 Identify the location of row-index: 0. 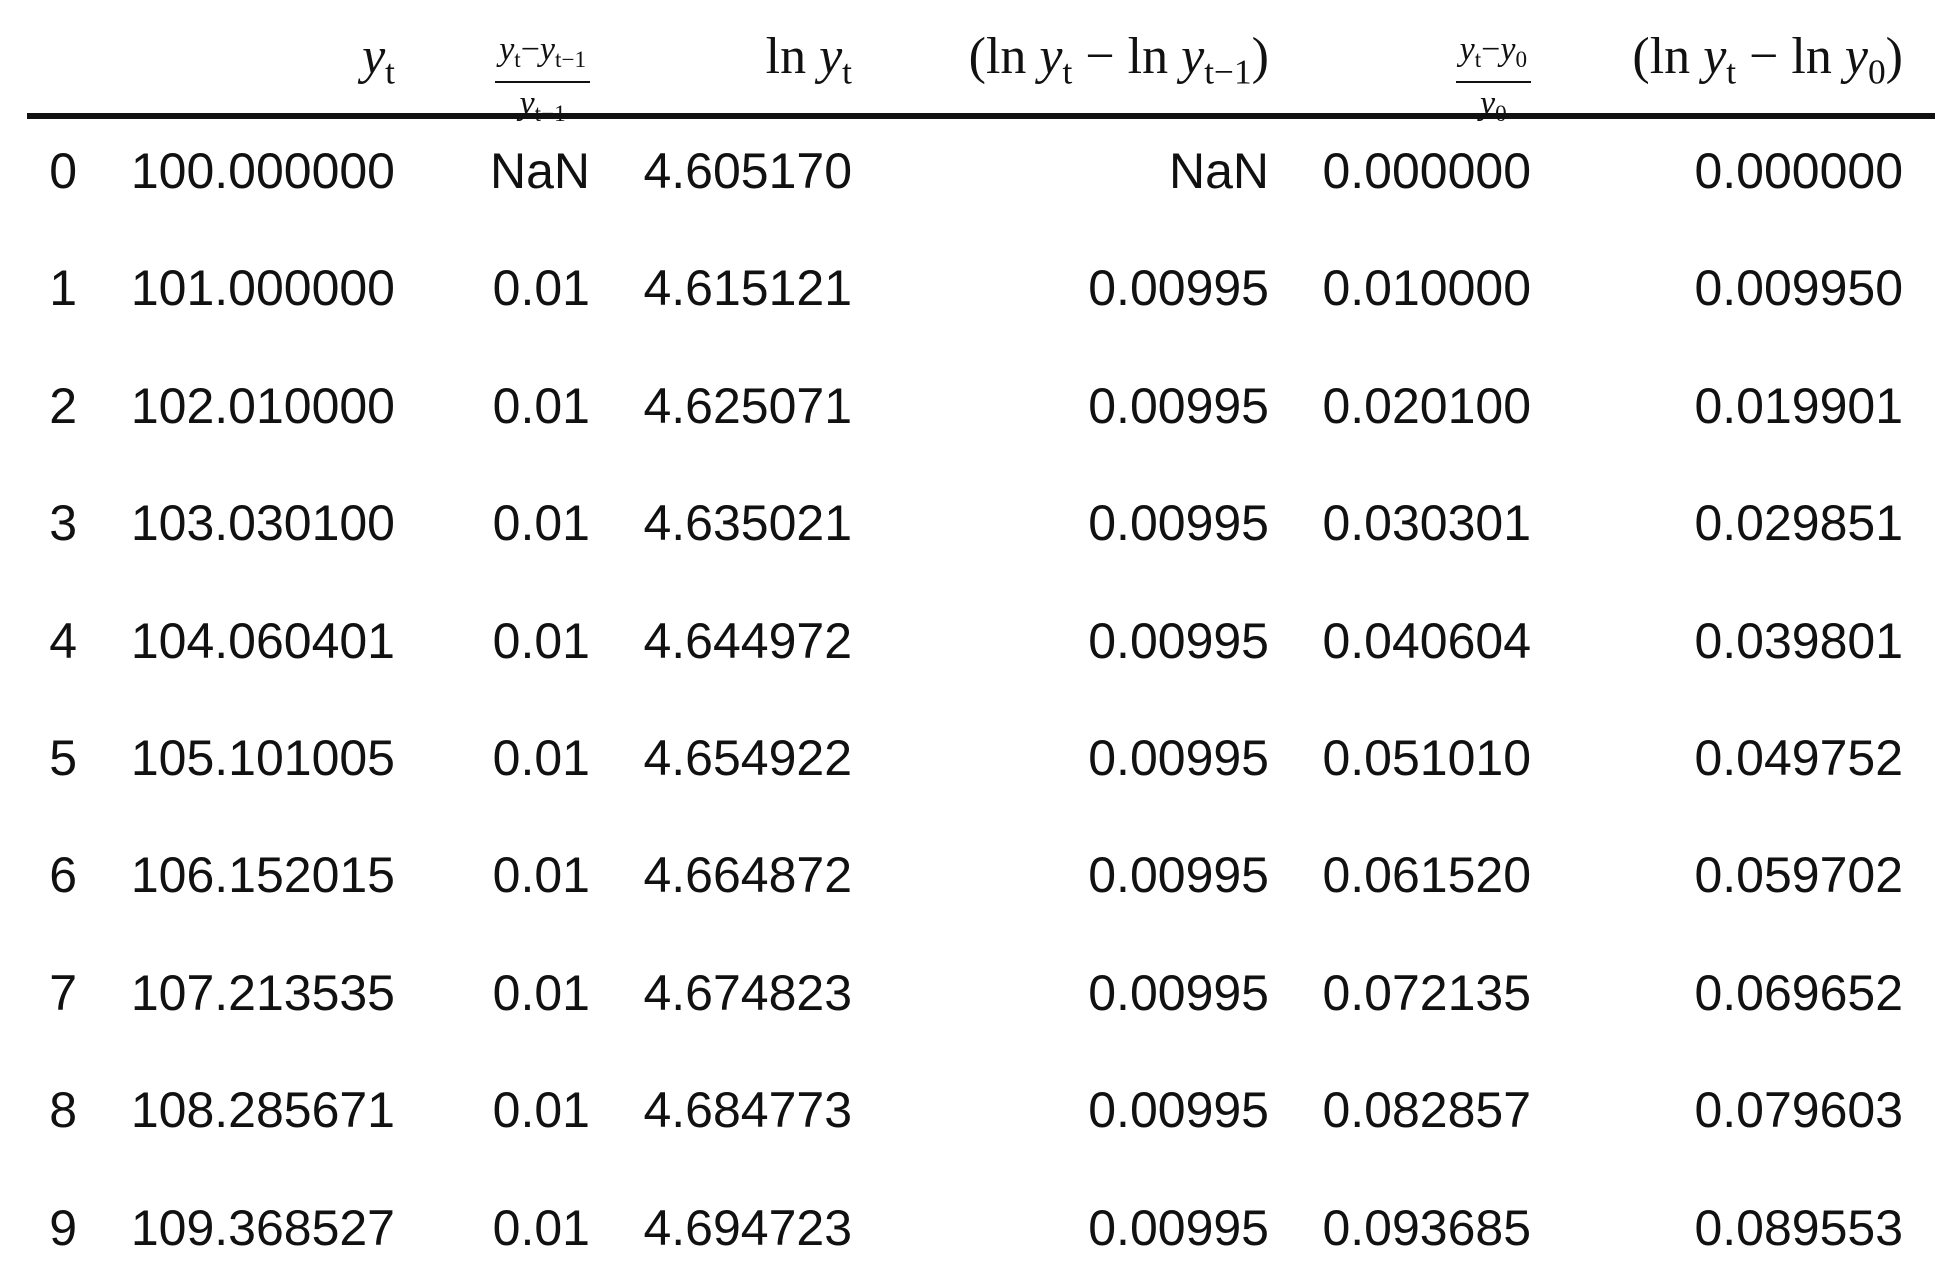
(63, 171).